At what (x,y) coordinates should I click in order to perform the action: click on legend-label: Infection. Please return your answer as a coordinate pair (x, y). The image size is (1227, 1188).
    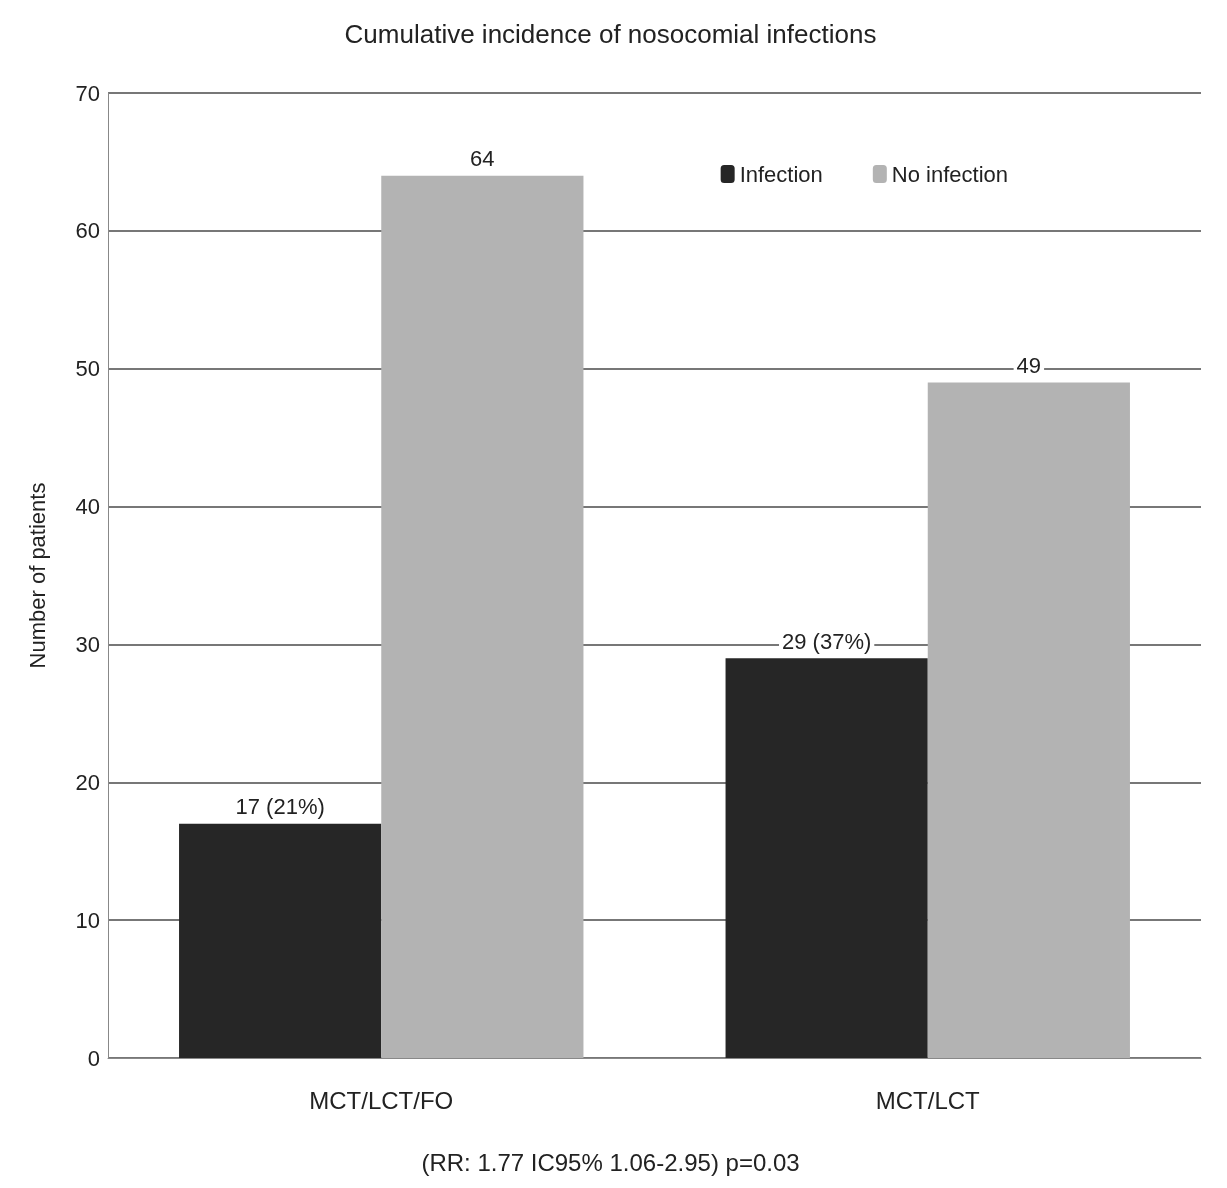
    Looking at the image, I should click on (781, 174).